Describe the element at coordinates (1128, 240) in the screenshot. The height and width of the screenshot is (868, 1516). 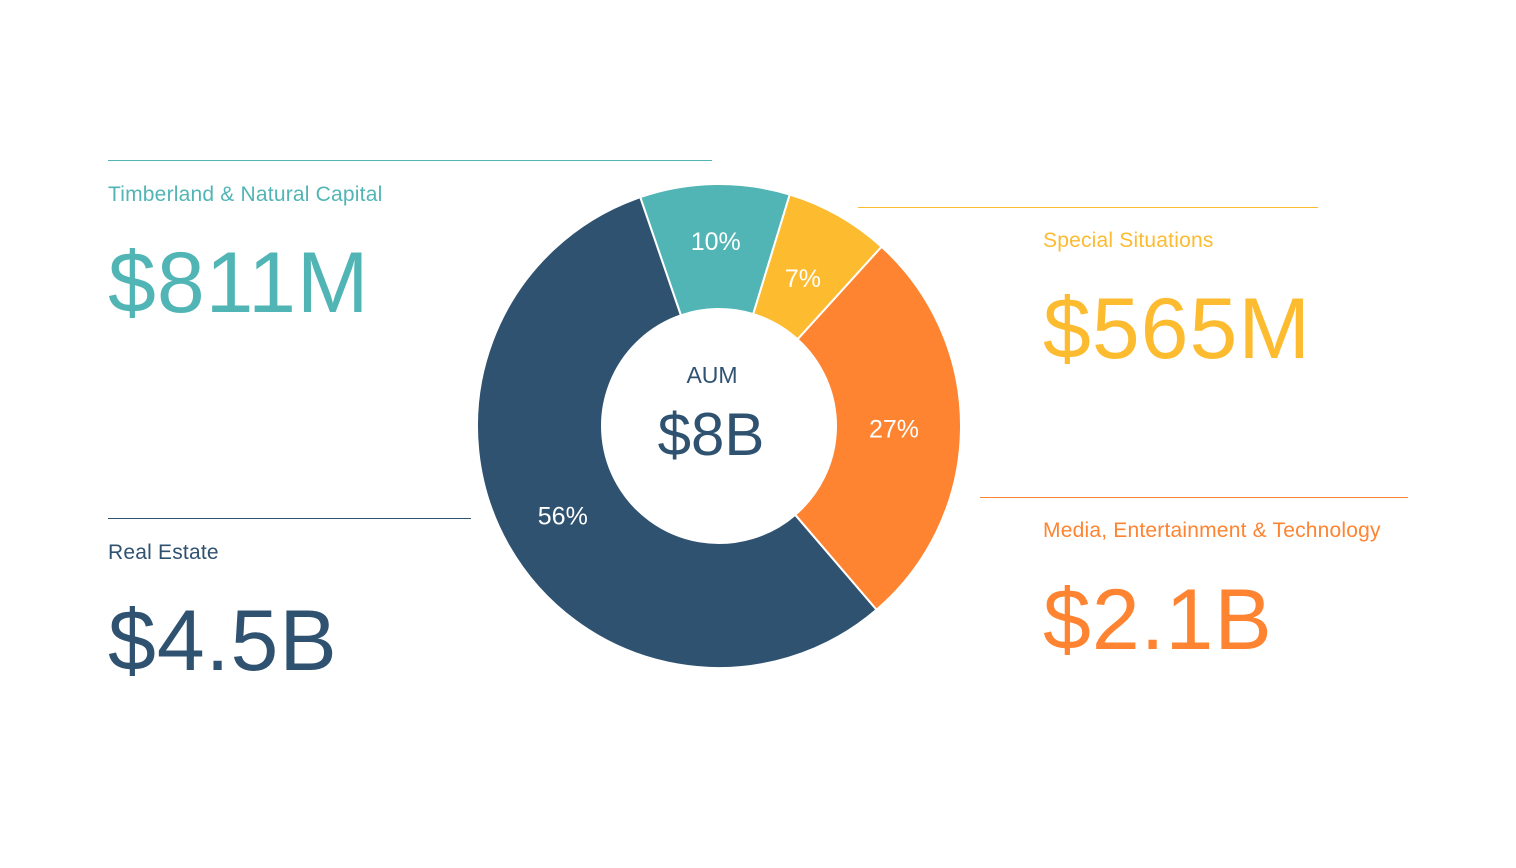
I see `special-label: Special Situations` at that location.